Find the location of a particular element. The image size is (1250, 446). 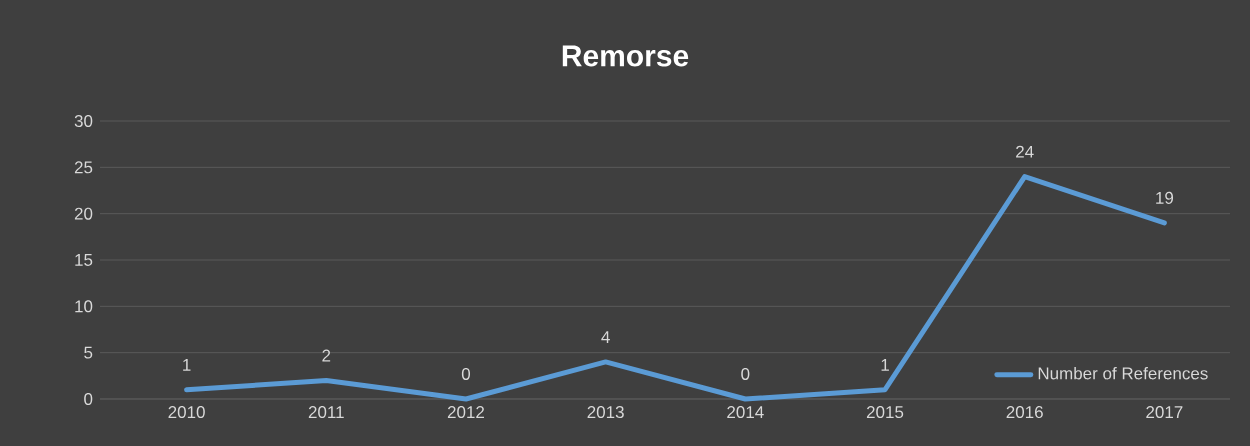

data-label: 4 is located at coordinates (605, 337).